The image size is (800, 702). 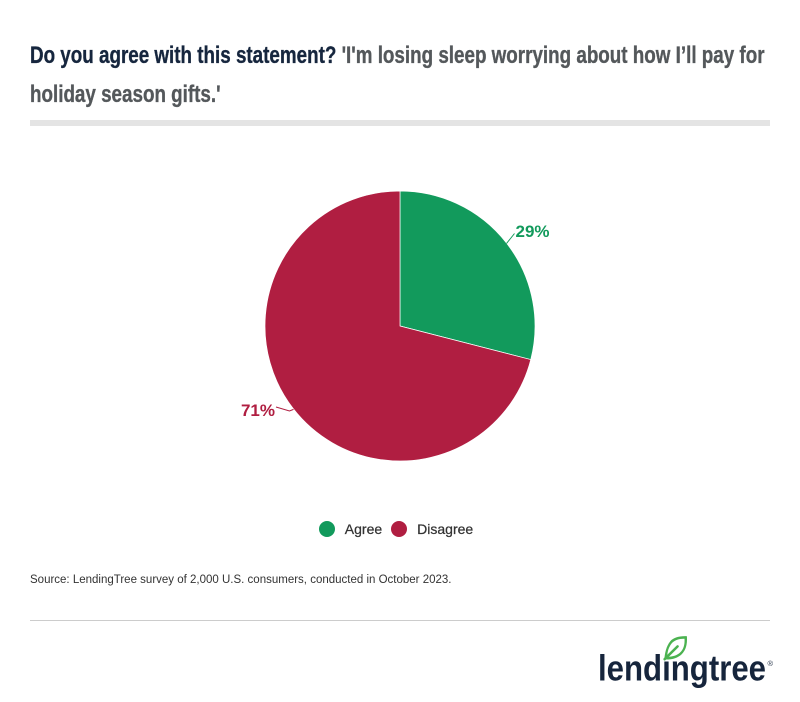 What do you see at coordinates (258, 410) in the screenshot?
I see `svg-text: 71%` at bounding box center [258, 410].